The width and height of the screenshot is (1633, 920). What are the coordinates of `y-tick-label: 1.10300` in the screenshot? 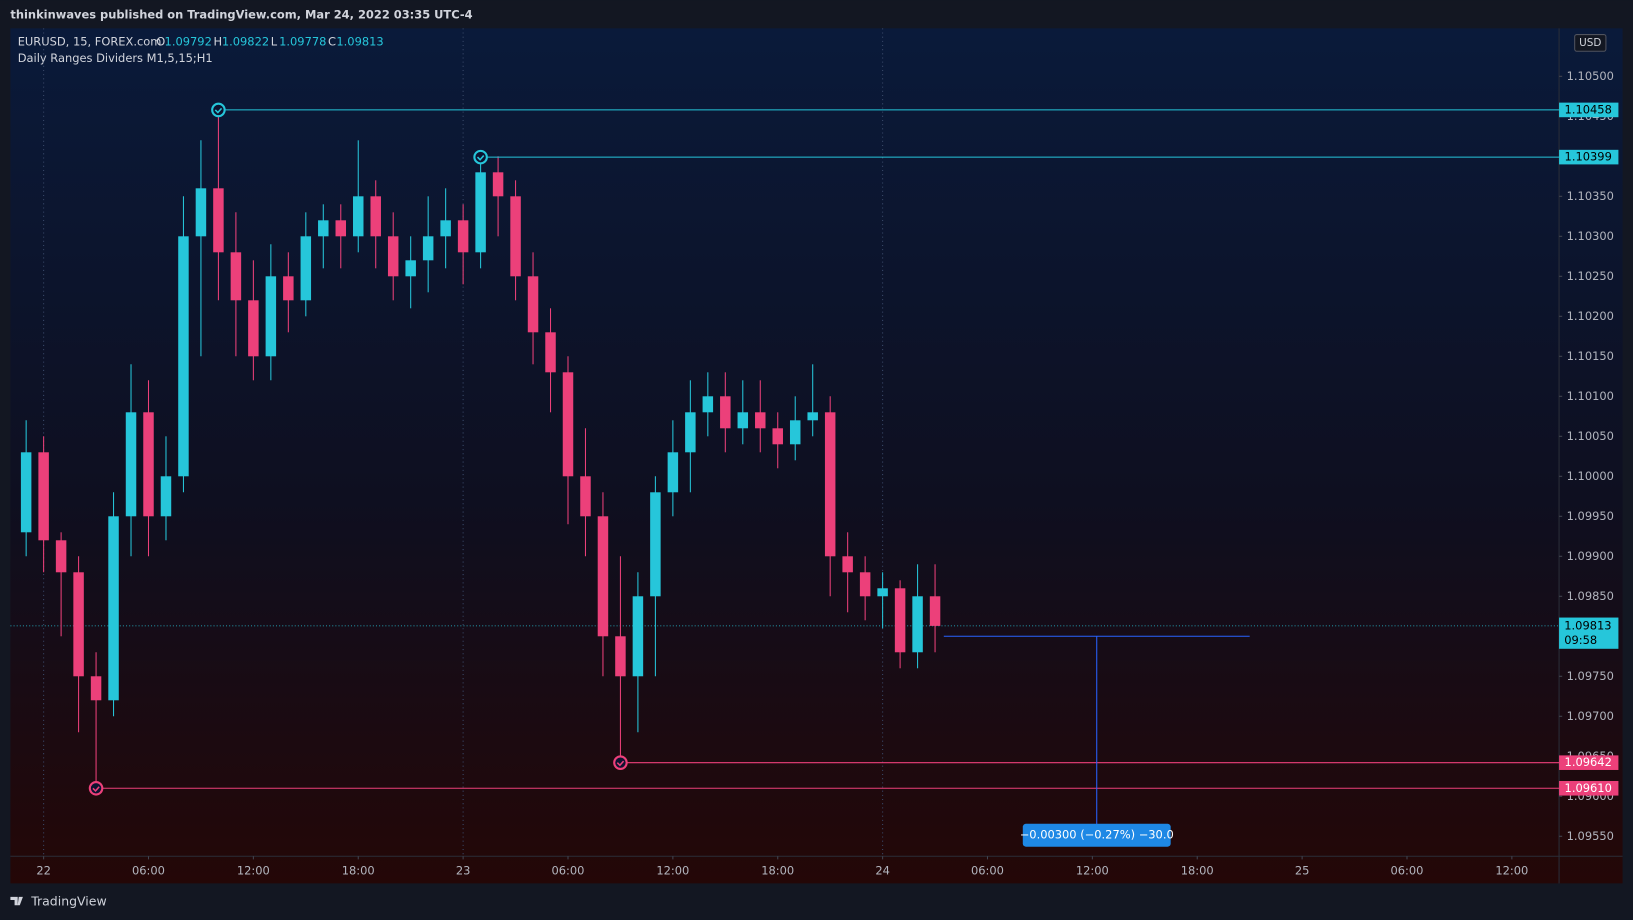 It's located at (1590, 236).